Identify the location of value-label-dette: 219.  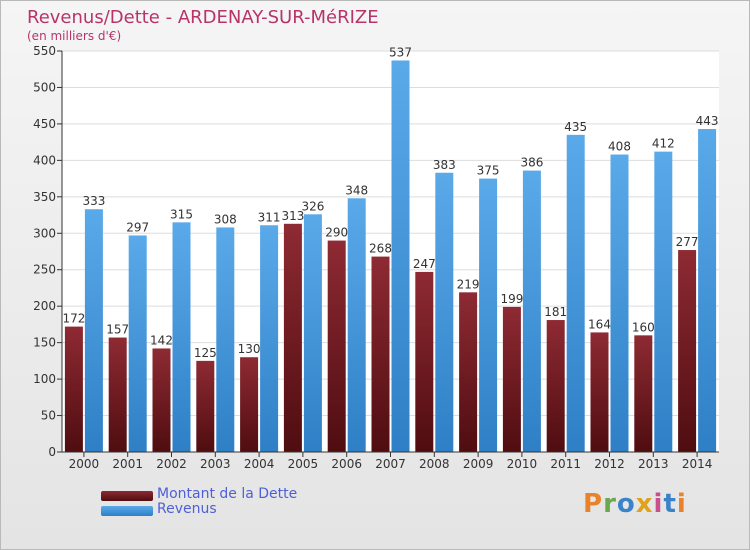
(468, 284).